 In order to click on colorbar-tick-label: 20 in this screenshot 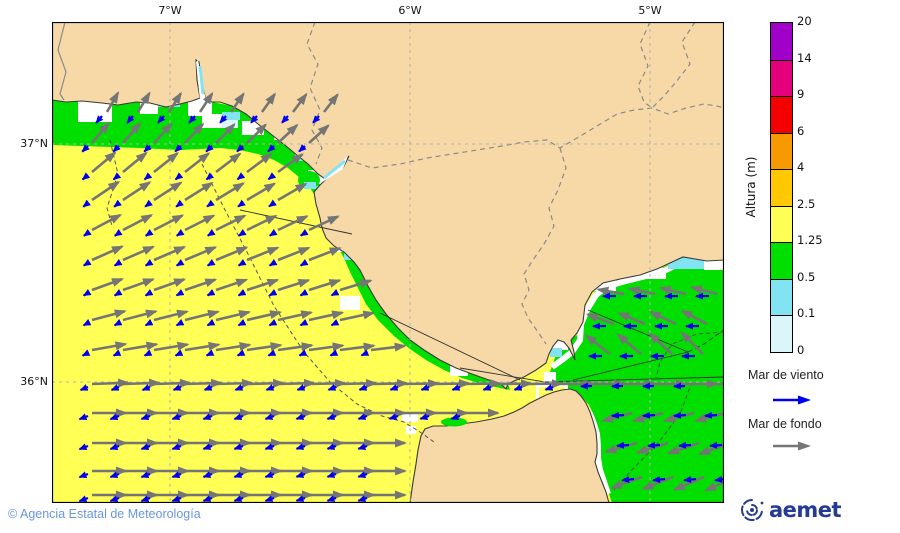, I will do `click(804, 21)`.